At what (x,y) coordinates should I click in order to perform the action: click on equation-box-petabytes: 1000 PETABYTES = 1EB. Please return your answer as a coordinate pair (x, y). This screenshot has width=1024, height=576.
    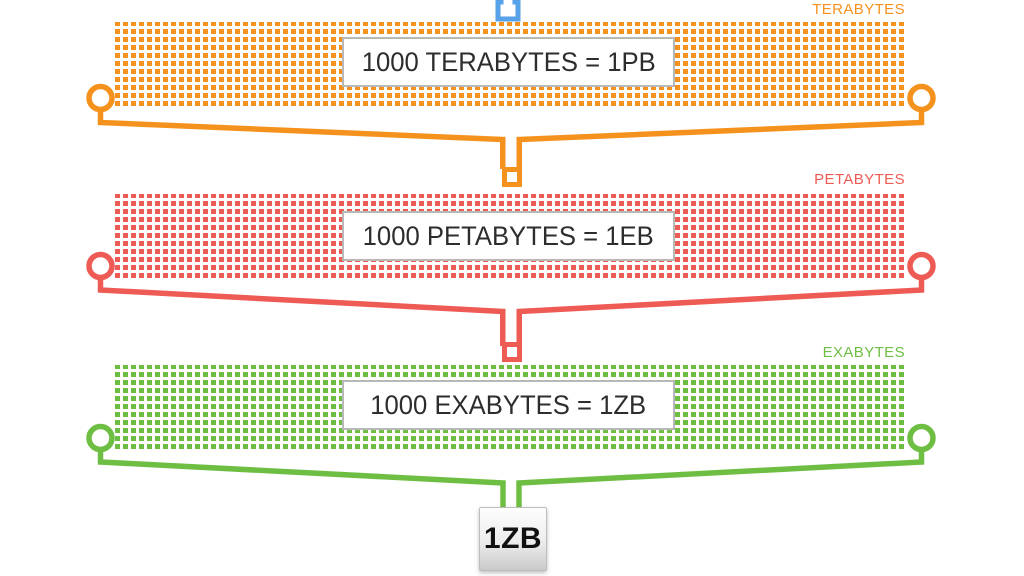
    Looking at the image, I should click on (508, 236).